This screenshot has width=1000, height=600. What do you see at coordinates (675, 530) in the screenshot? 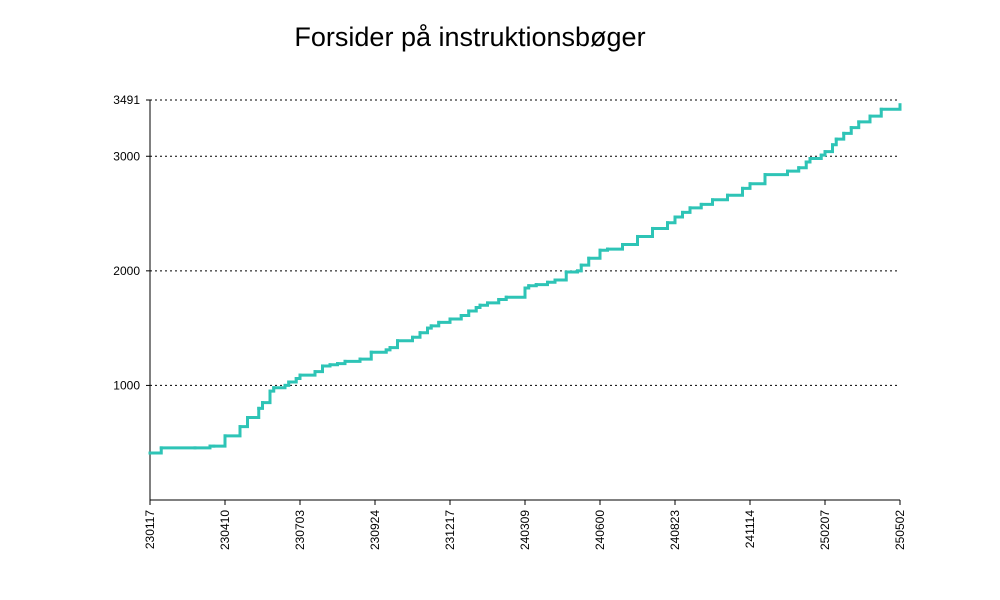
I see `x-tick-label: 240823` at bounding box center [675, 530].